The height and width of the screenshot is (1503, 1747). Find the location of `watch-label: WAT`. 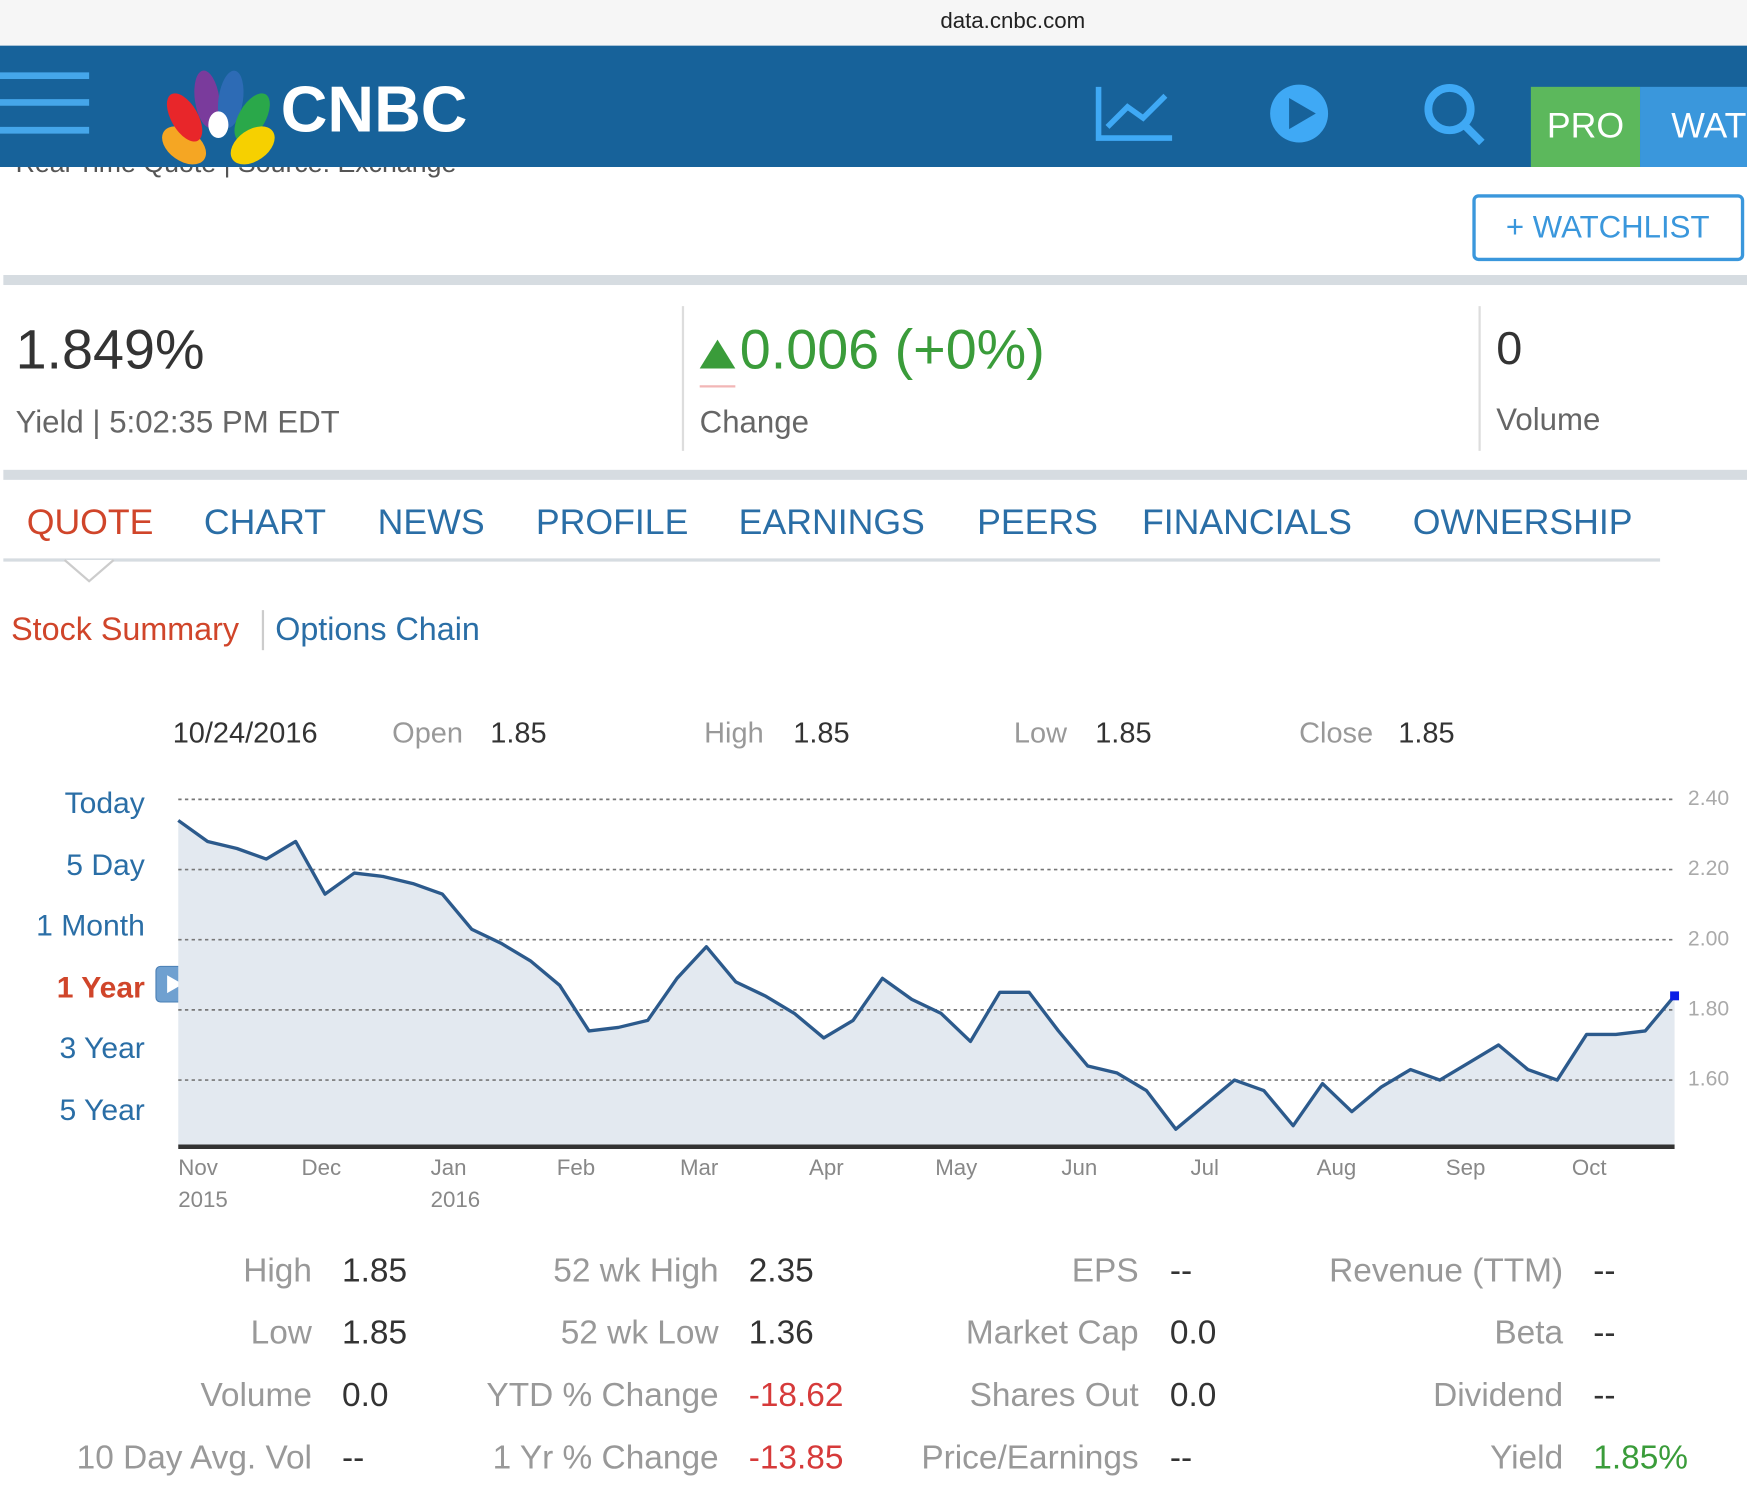

watch-label: WAT is located at coordinates (1708, 125).